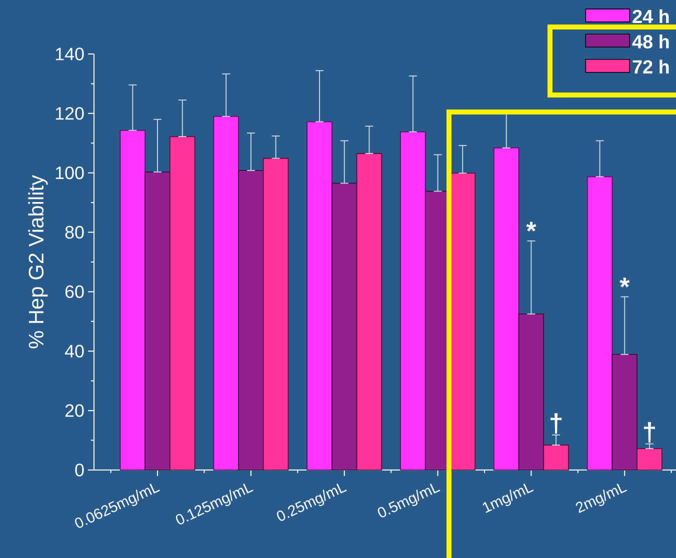 This screenshot has width=676, height=558. I want to click on y-tick-label: 120, so click(70, 113).